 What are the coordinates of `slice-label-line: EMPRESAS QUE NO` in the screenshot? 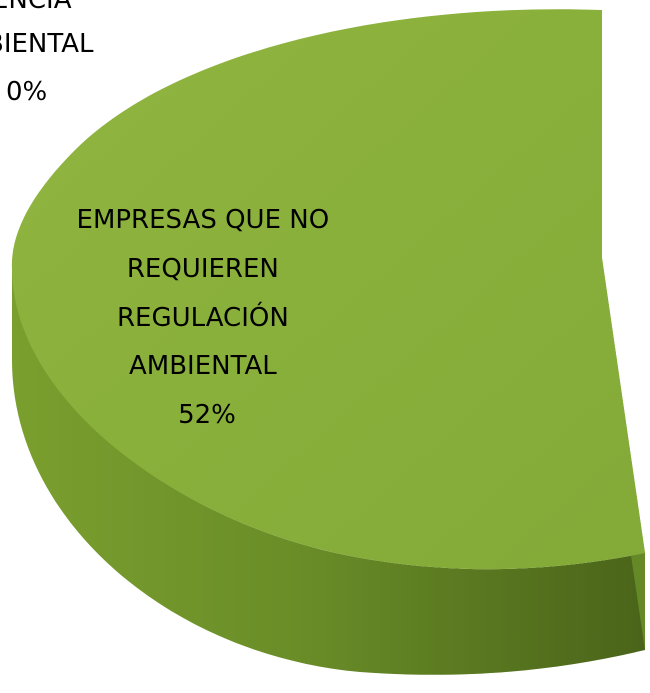 It's located at (203, 220).